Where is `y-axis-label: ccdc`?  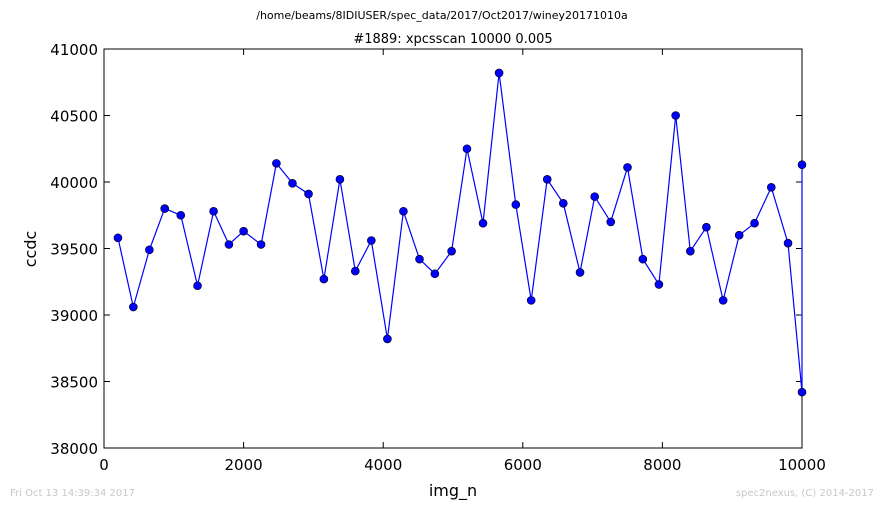 y-axis-label: ccdc is located at coordinates (30, 249).